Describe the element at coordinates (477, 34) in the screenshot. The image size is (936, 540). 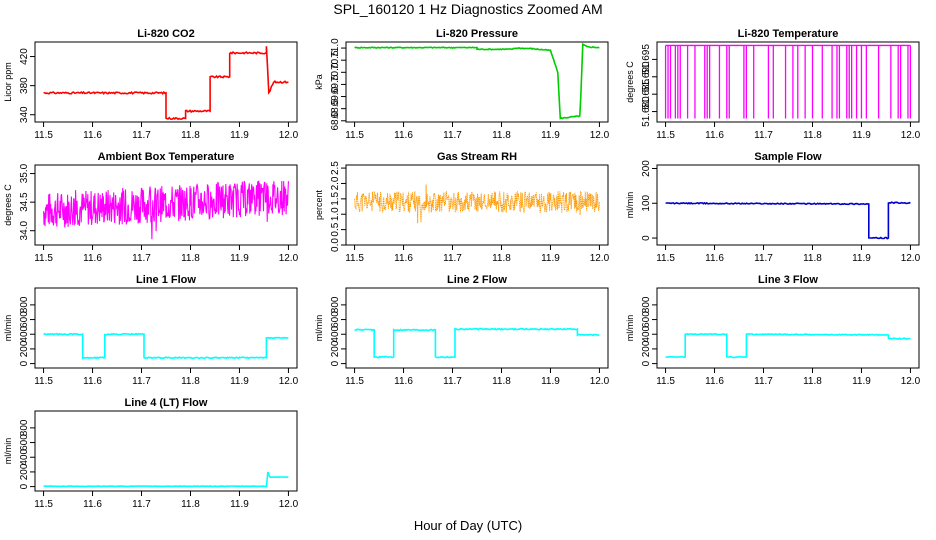
I see `panel-title: Li-820 Pressure` at that location.